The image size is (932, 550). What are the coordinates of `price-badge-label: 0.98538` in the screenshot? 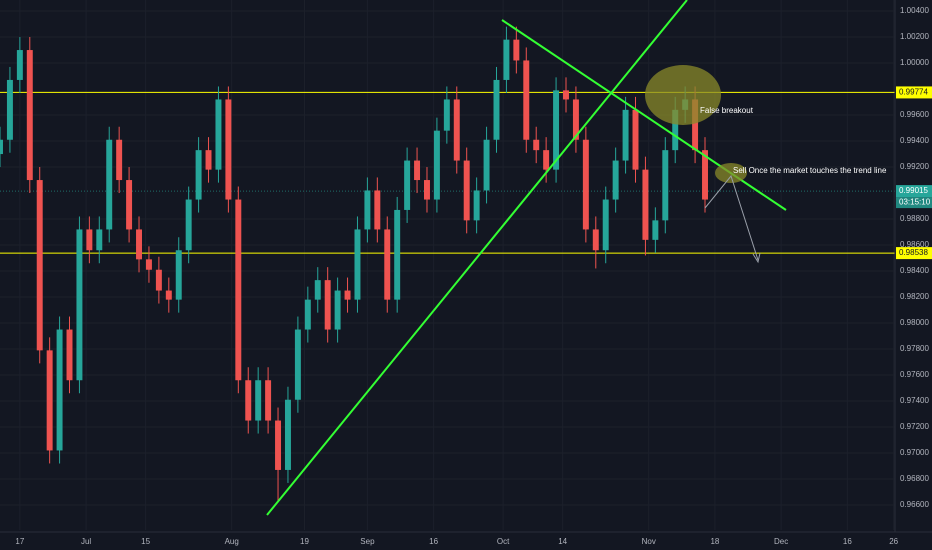 It's located at (913, 252).